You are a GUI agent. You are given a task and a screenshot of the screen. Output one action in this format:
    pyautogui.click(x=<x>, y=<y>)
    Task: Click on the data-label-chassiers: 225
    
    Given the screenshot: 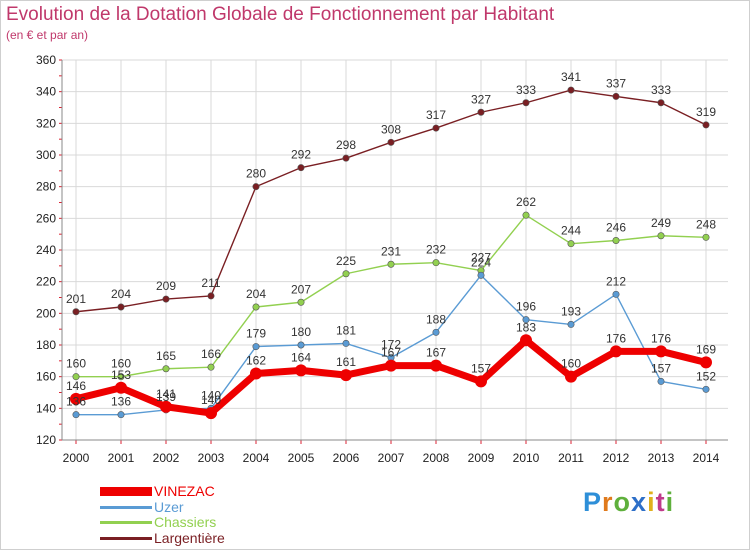 What is the action you would take?
    pyautogui.click(x=346, y=261)
    